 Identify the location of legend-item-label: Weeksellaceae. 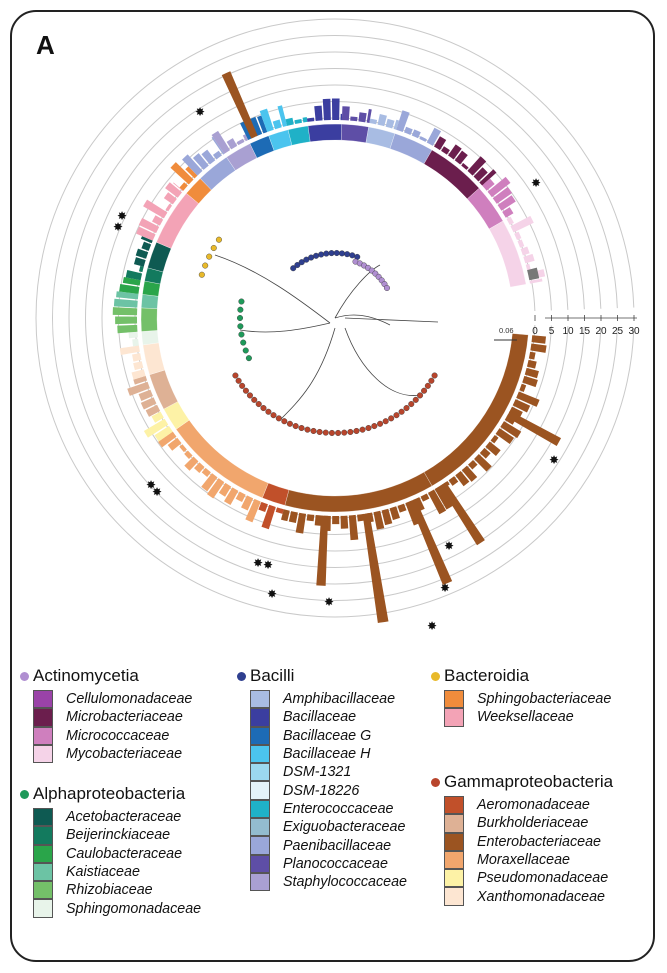
(525, 717).